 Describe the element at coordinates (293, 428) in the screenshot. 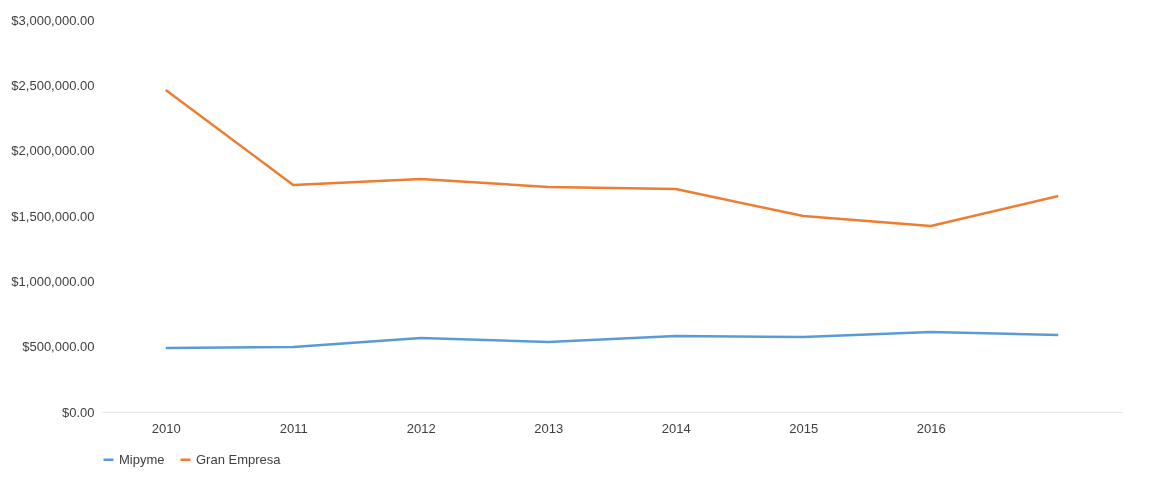

I see `x-tick-label: 2011` at that location.